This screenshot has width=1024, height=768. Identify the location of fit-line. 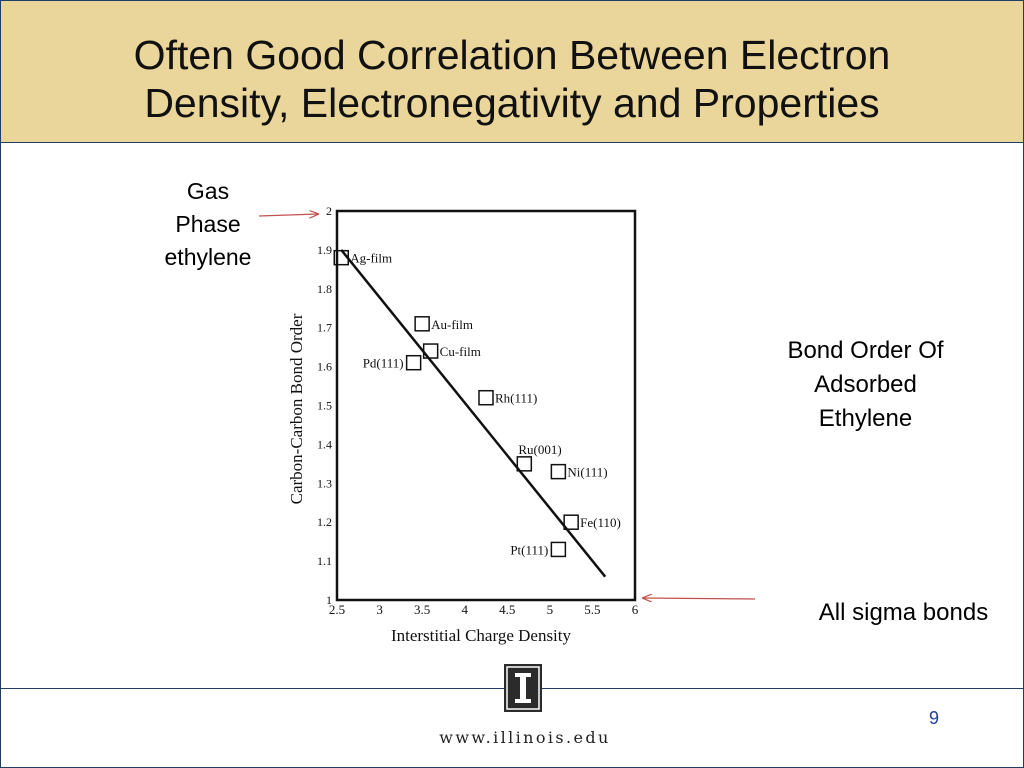
(473, 413).